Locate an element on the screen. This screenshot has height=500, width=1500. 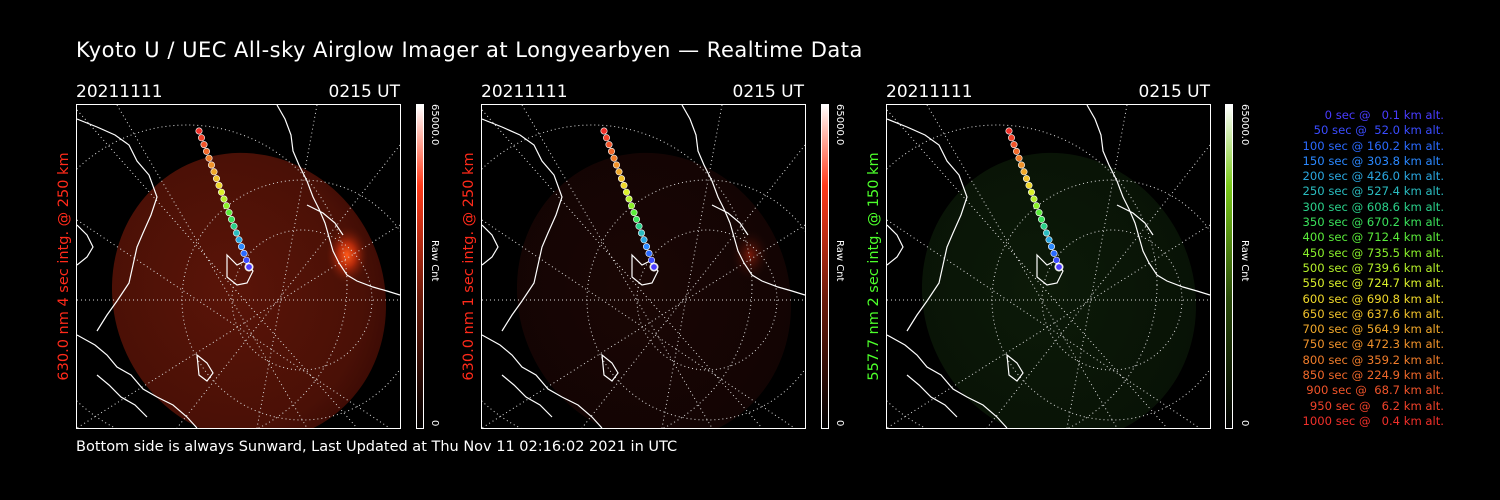
panel-2-colorbar-max: 65000.0 is located at coordinates (839, 125).